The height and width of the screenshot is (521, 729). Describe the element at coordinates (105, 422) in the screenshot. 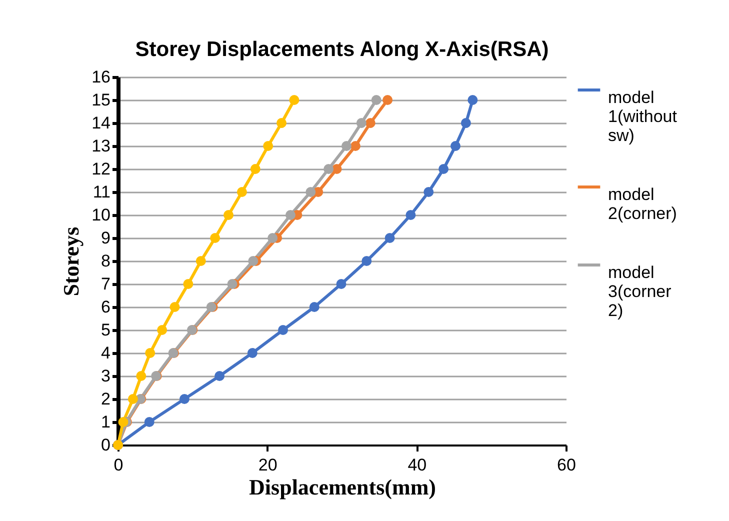

I see `y-tick-label: 1` at that location.